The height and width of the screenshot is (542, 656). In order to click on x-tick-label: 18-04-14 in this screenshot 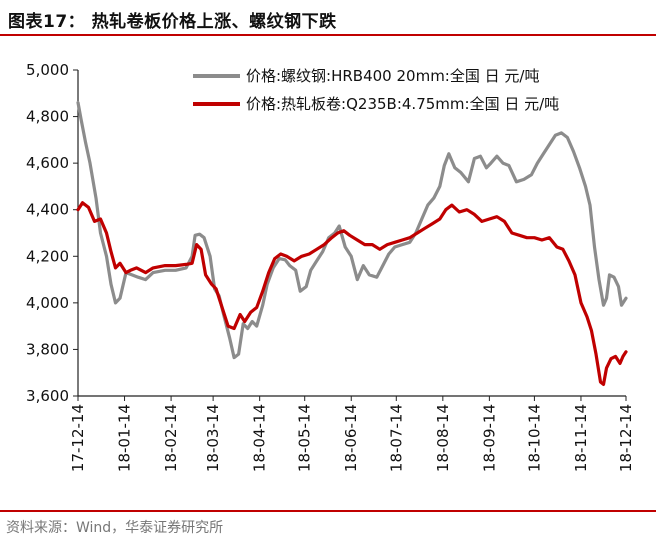, I will do `click(260, 438)`.